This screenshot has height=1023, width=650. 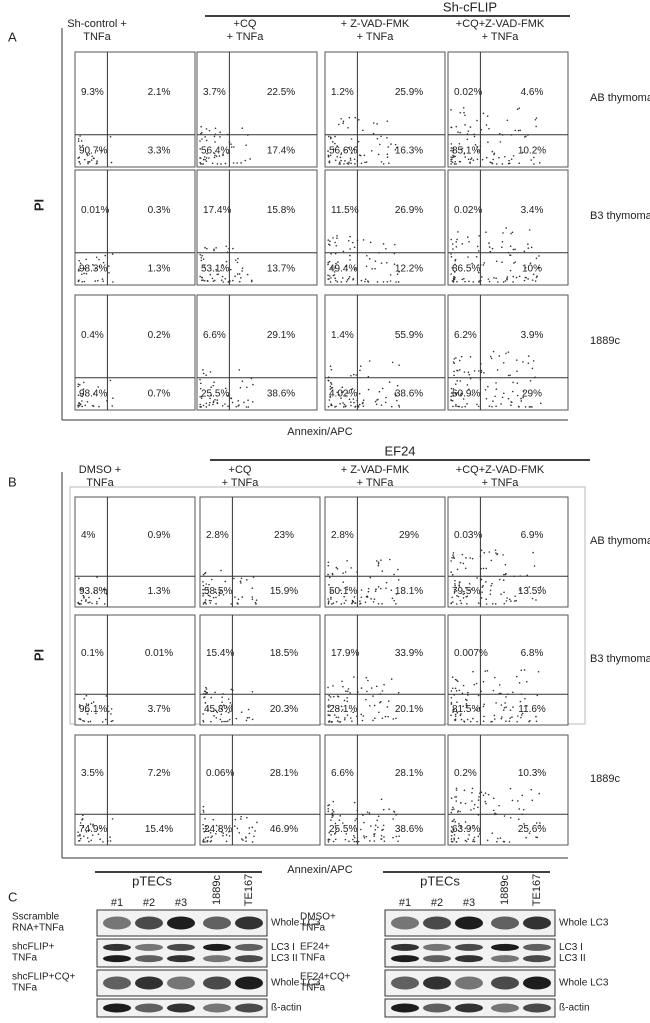 What do you see at coordinates (218, 829) in the screenshot?
I see `quadrant-ll: 24.8%` at bounding box center [218, 829].